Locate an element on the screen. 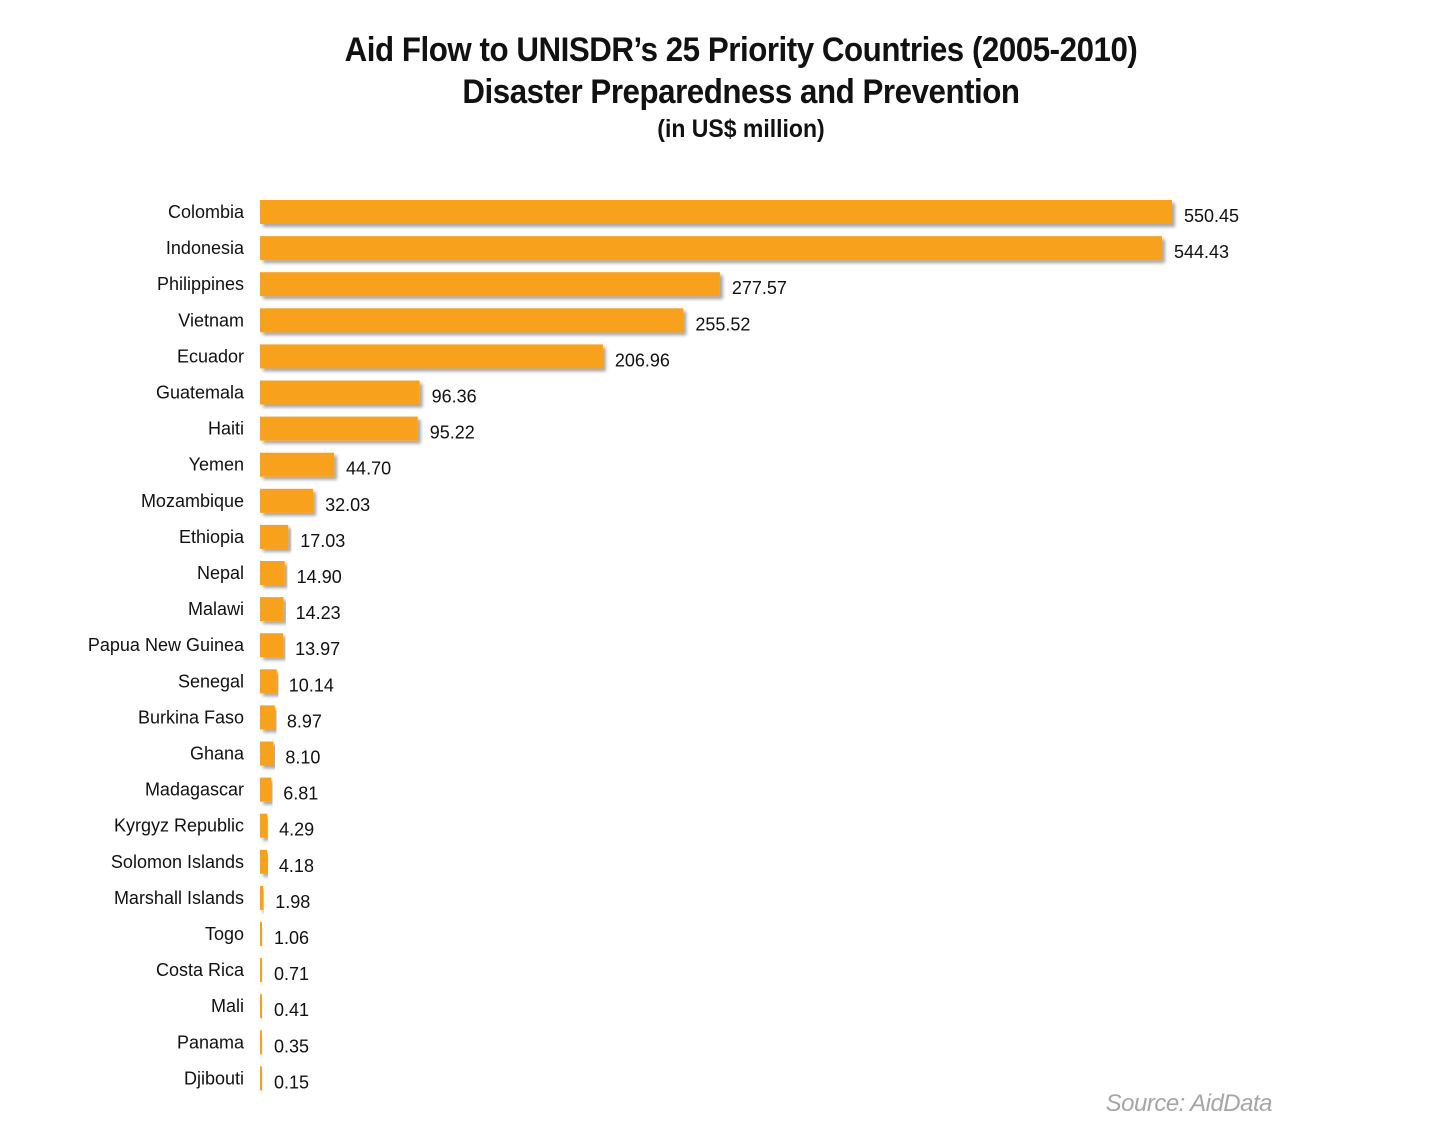 This screenshot has width=1440, height=1130. bar-mali is located at coordinates (261, 1006).